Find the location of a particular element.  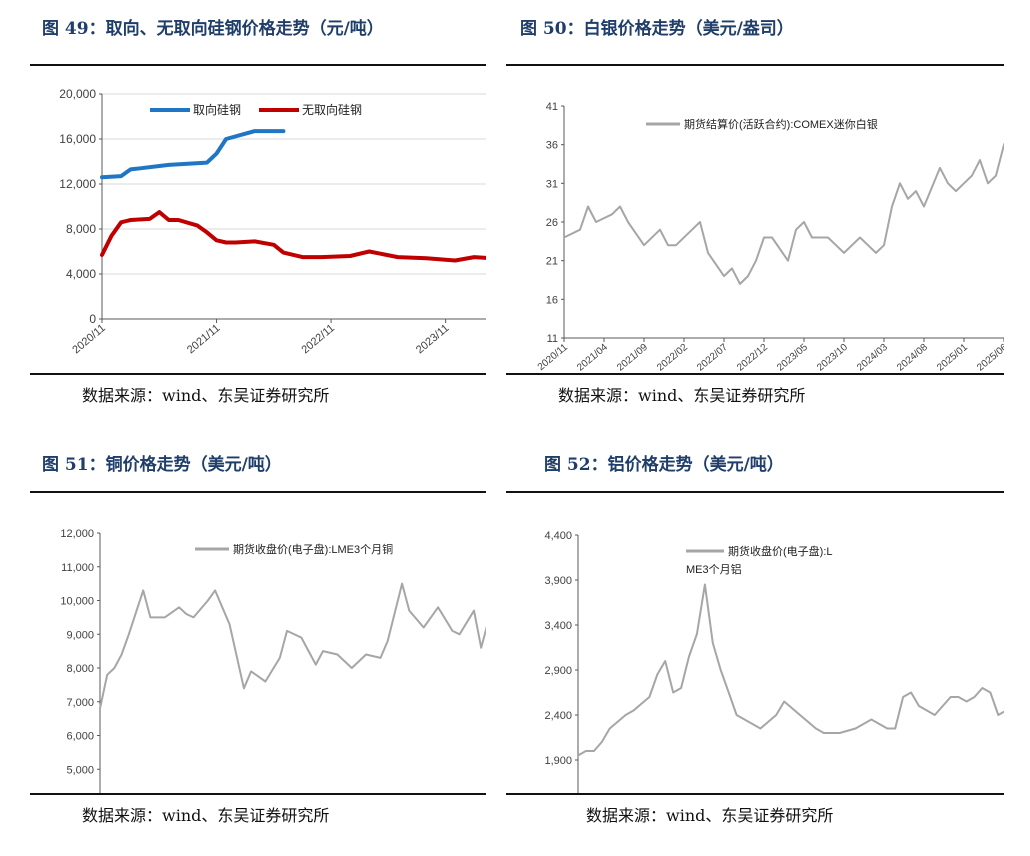

x-tick-label: 2022/12 is located at coordinates (752, 358).